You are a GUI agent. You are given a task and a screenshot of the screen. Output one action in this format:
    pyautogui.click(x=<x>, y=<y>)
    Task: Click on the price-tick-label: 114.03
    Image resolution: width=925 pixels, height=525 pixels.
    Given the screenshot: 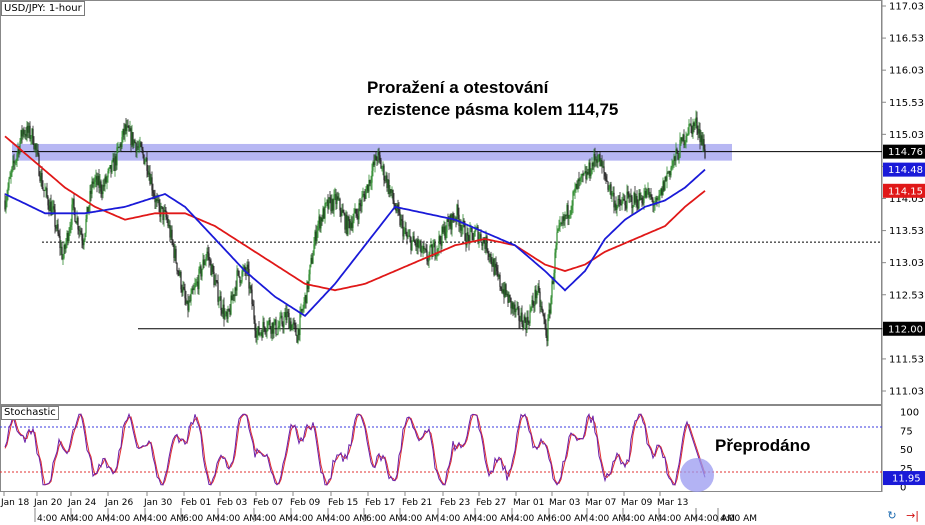 What is the action you would take?
    pyautogui.click(x=906, y=199)
    